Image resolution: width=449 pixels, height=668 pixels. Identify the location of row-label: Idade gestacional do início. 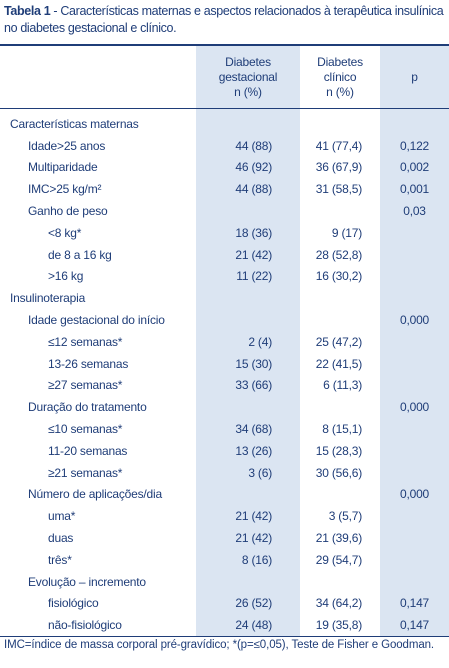
(96, 320).